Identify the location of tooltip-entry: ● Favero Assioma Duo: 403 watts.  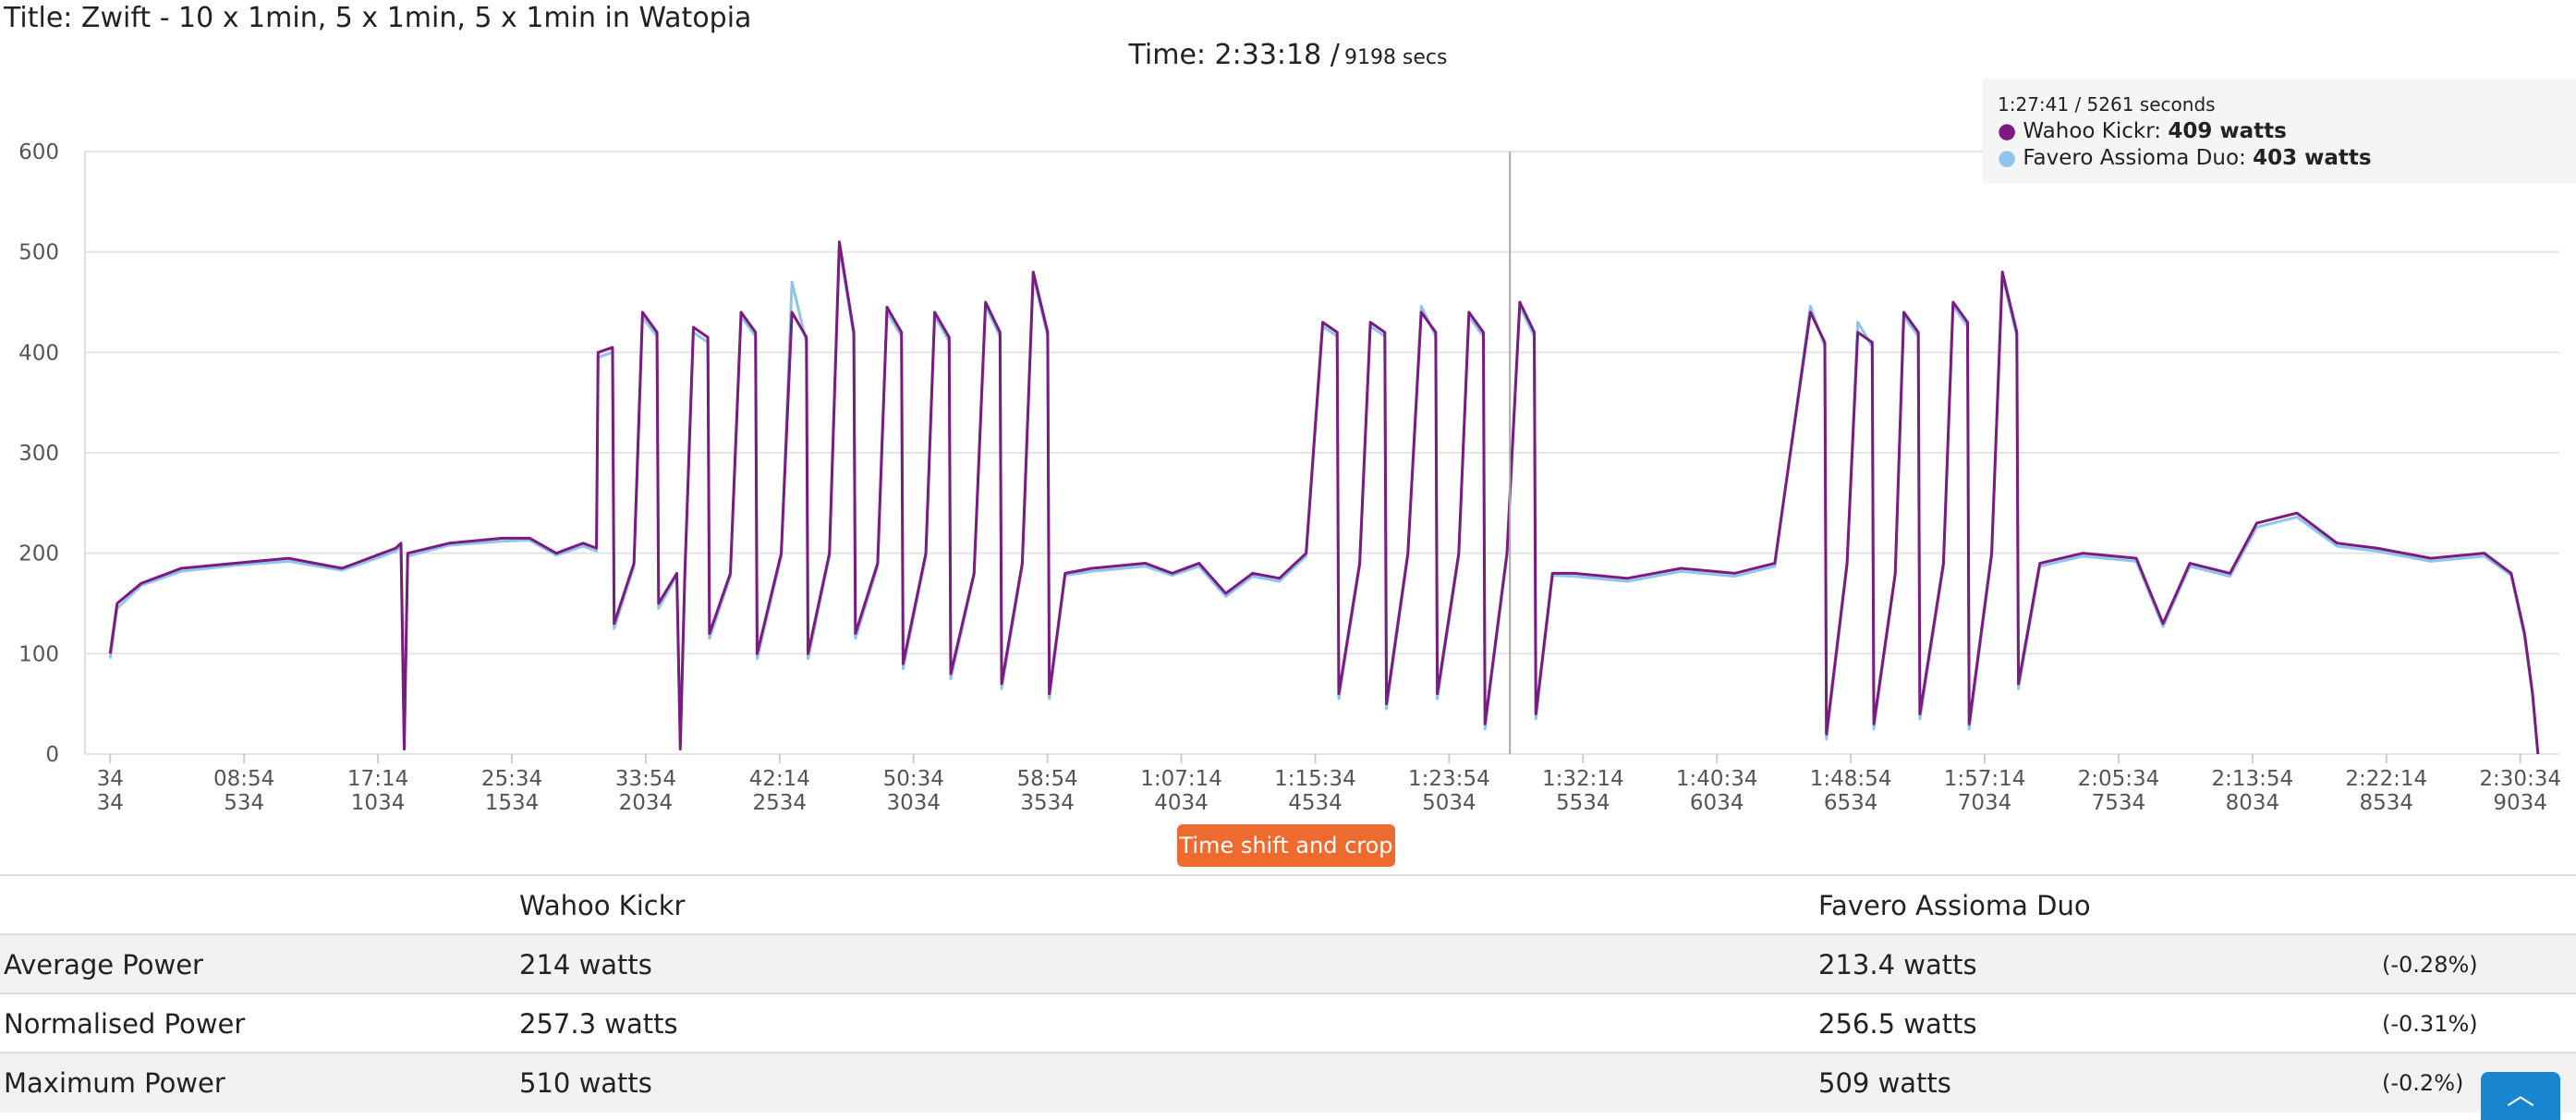
(2185, 158).